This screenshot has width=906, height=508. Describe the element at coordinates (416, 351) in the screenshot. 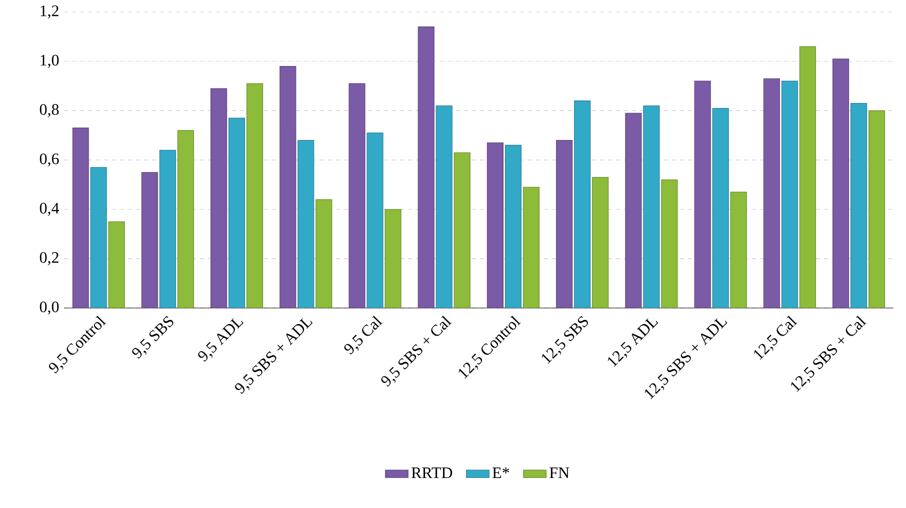

I see `x-tick-label: 9,5 SBS + Cal` at that location.